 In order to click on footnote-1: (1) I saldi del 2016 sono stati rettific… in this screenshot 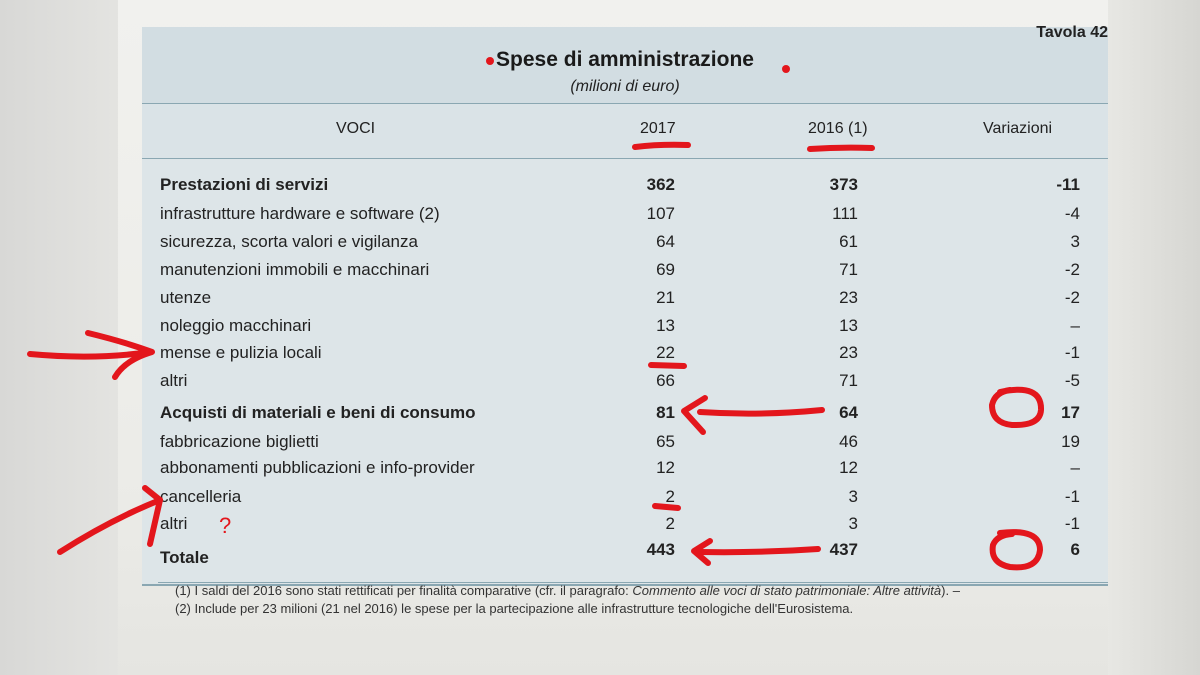, I will do `click(567, 590)`.